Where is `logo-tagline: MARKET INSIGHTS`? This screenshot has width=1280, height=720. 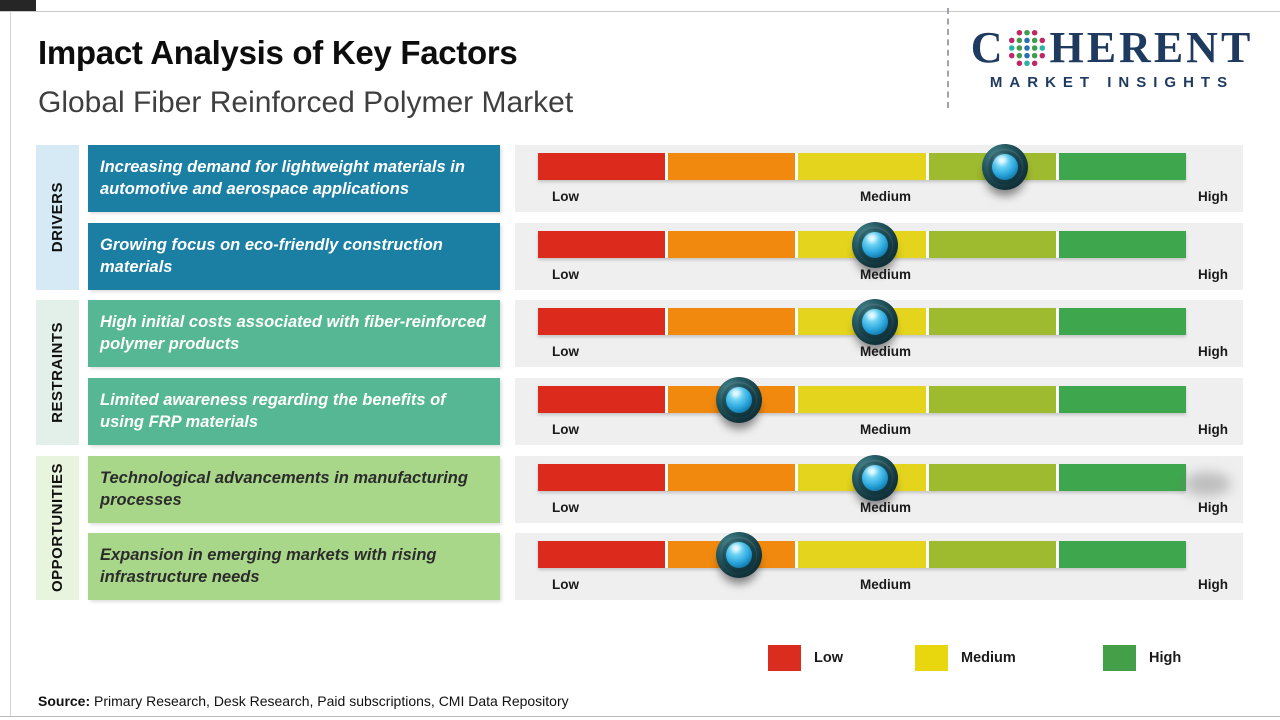 logo-tagline: MARKET INSIGHTS is located at coordinates (1112, 82).